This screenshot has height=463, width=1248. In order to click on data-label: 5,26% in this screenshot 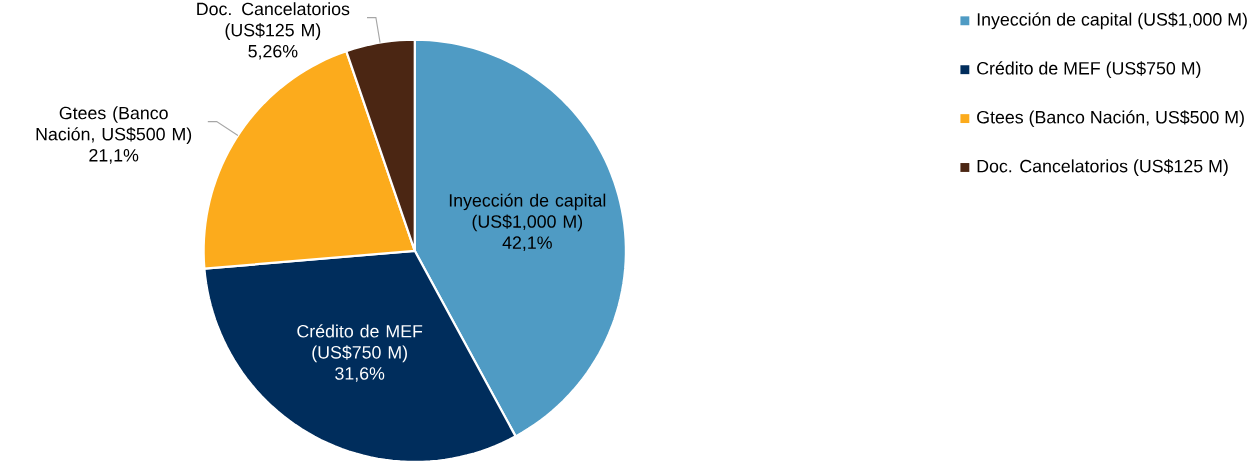, I will do `click(273, 52)`.